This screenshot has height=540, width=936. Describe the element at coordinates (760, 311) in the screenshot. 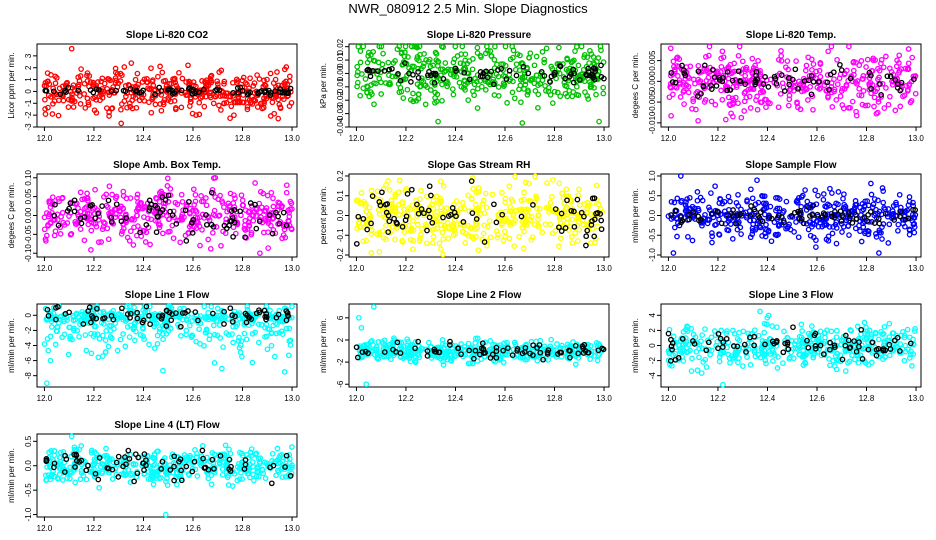

I see `data-point-outlier` at that location.